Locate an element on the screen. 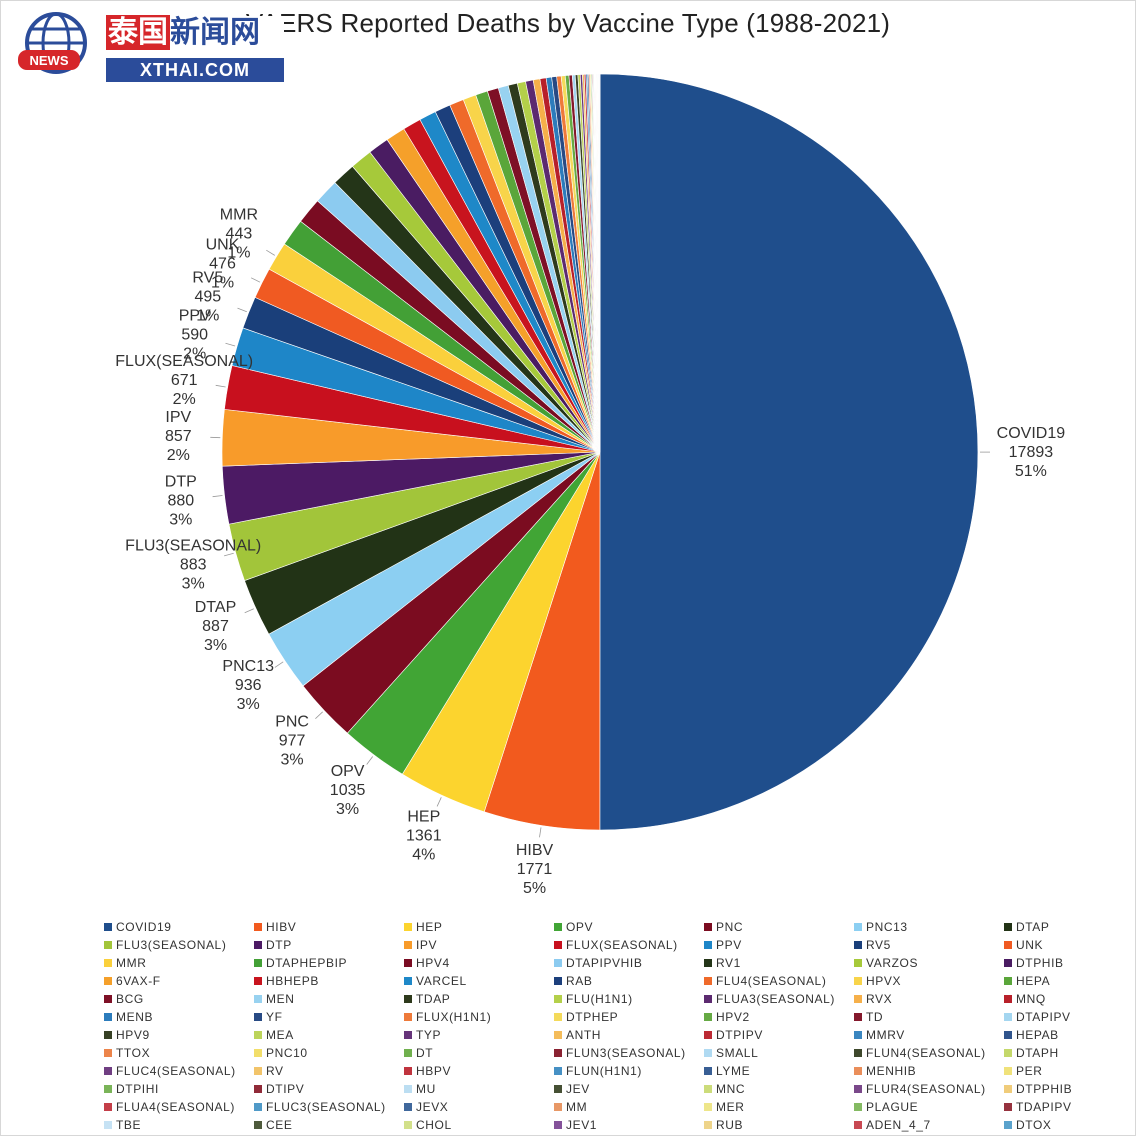 This screenshot has height=1136, width=1136. legend-item-ttox: TTOX is located at coordinates (179, 1053).